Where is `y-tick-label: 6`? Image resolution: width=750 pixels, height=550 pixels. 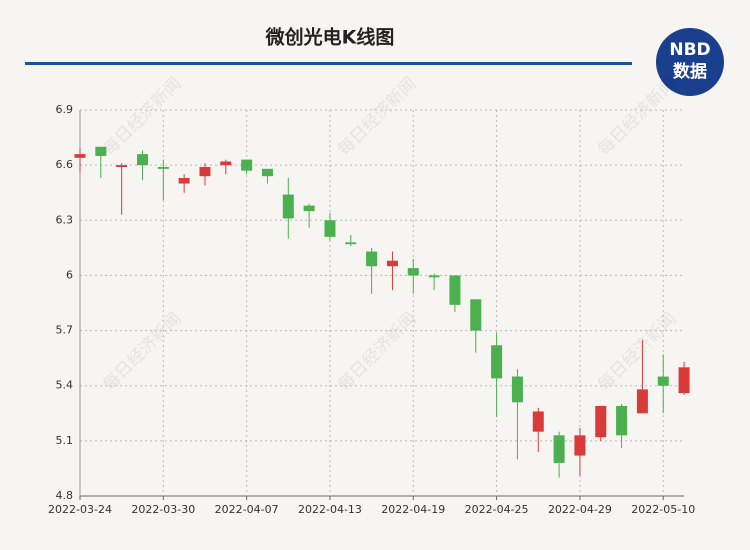
y-tick-label: 6 is located at coordinates (69, 274).